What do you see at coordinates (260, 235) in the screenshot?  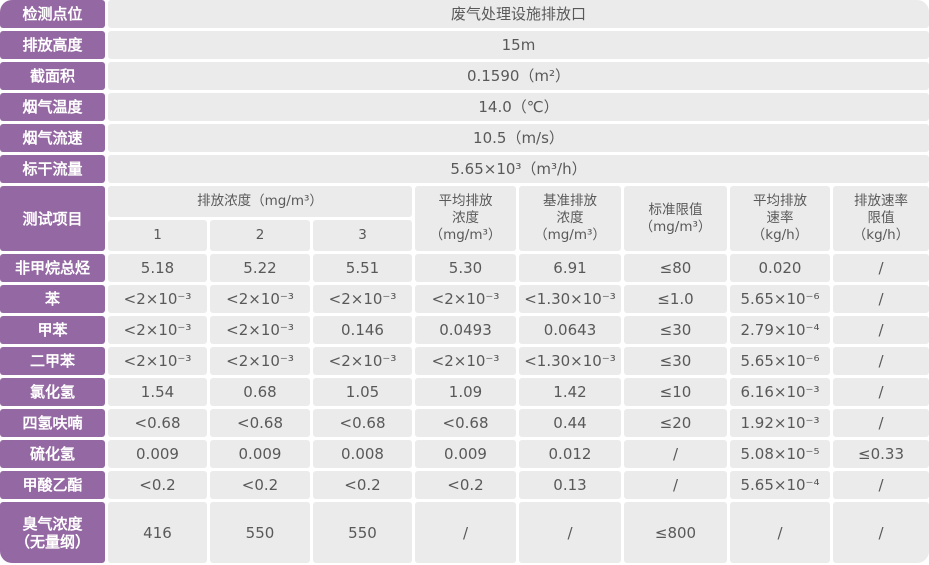 I see `header-sample-2: 2` at bounding box center [260, 235].